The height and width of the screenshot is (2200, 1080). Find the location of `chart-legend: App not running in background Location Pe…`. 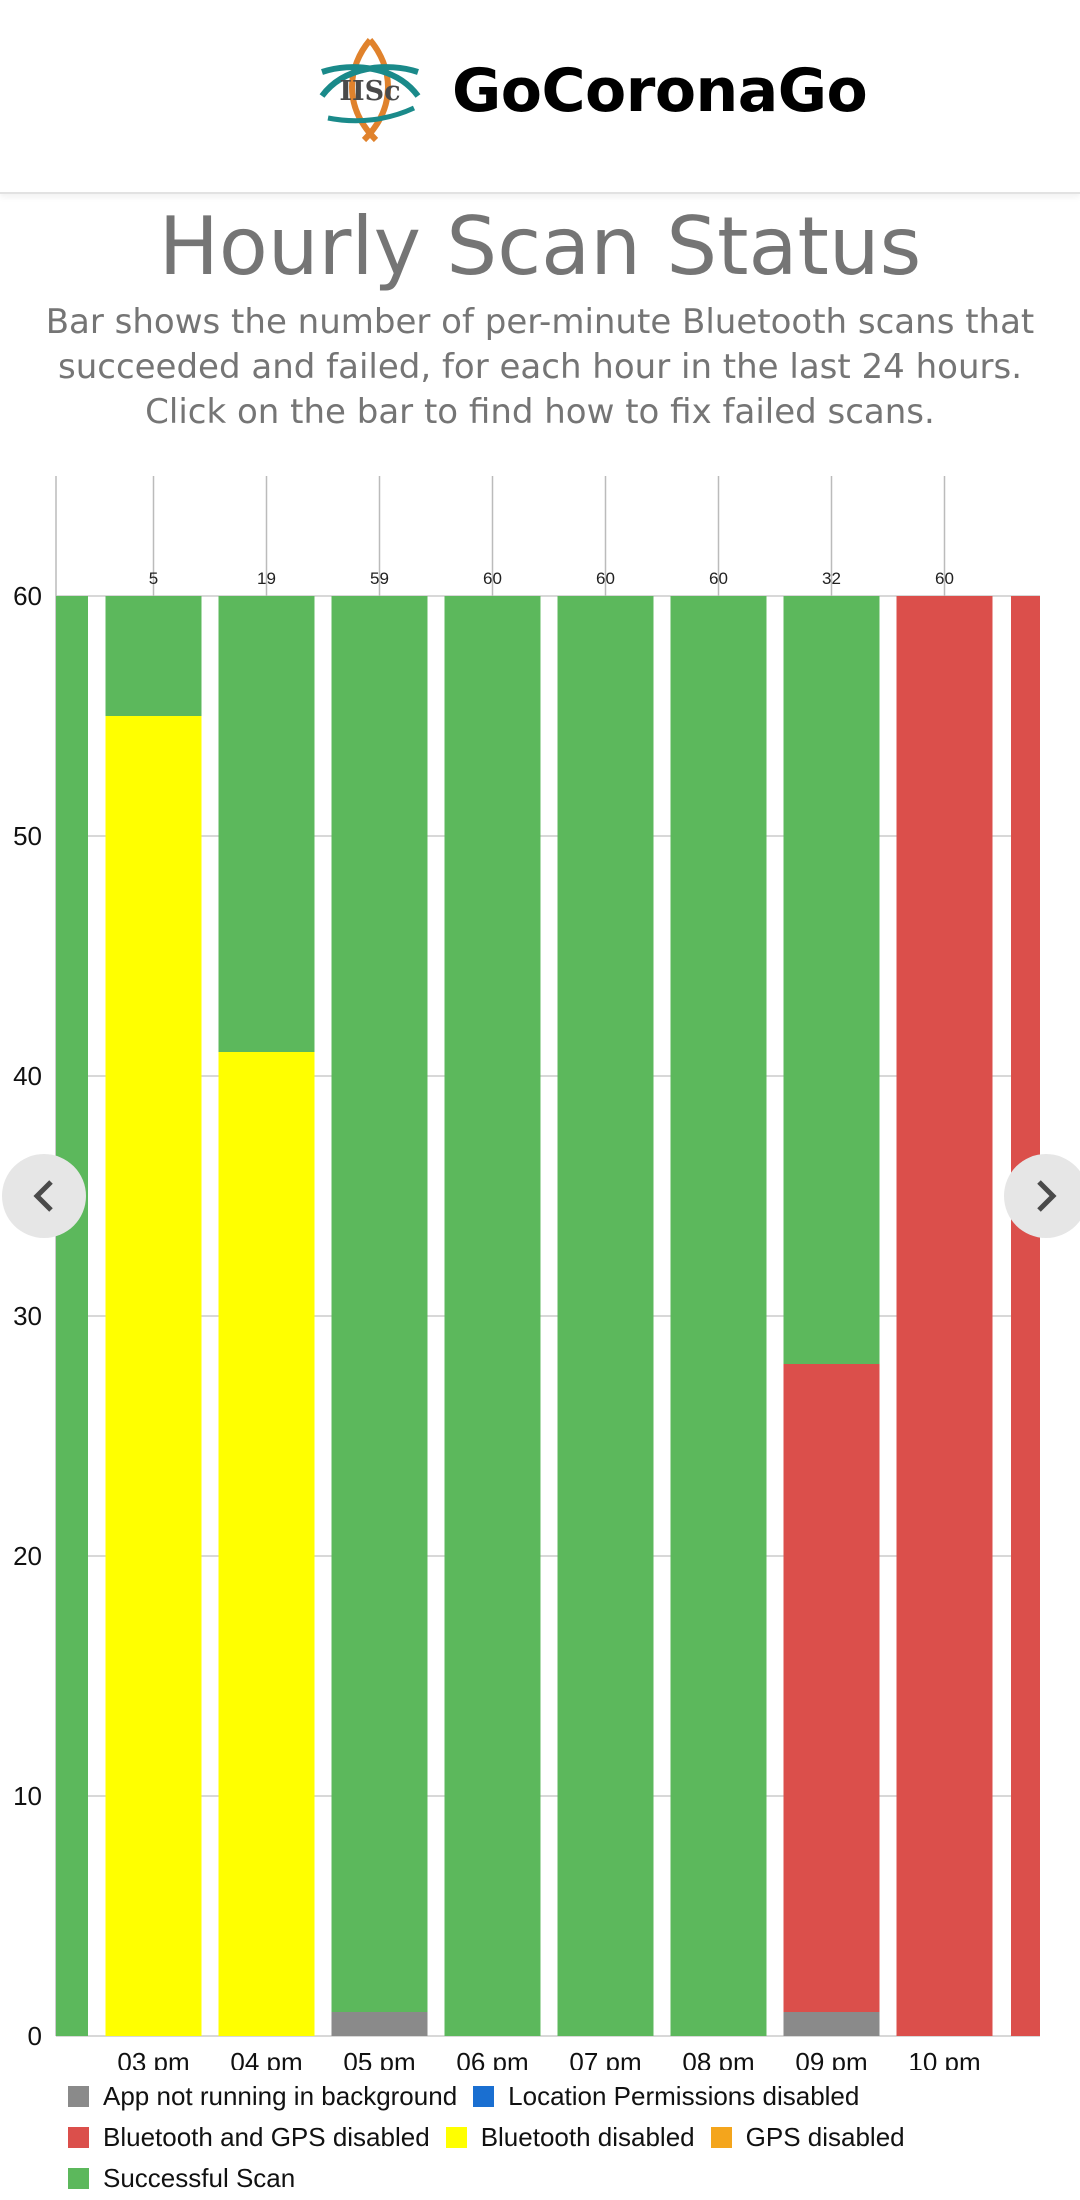

chart-legend: App not running in background Location Pe… is located at coordinates (568, 2137).